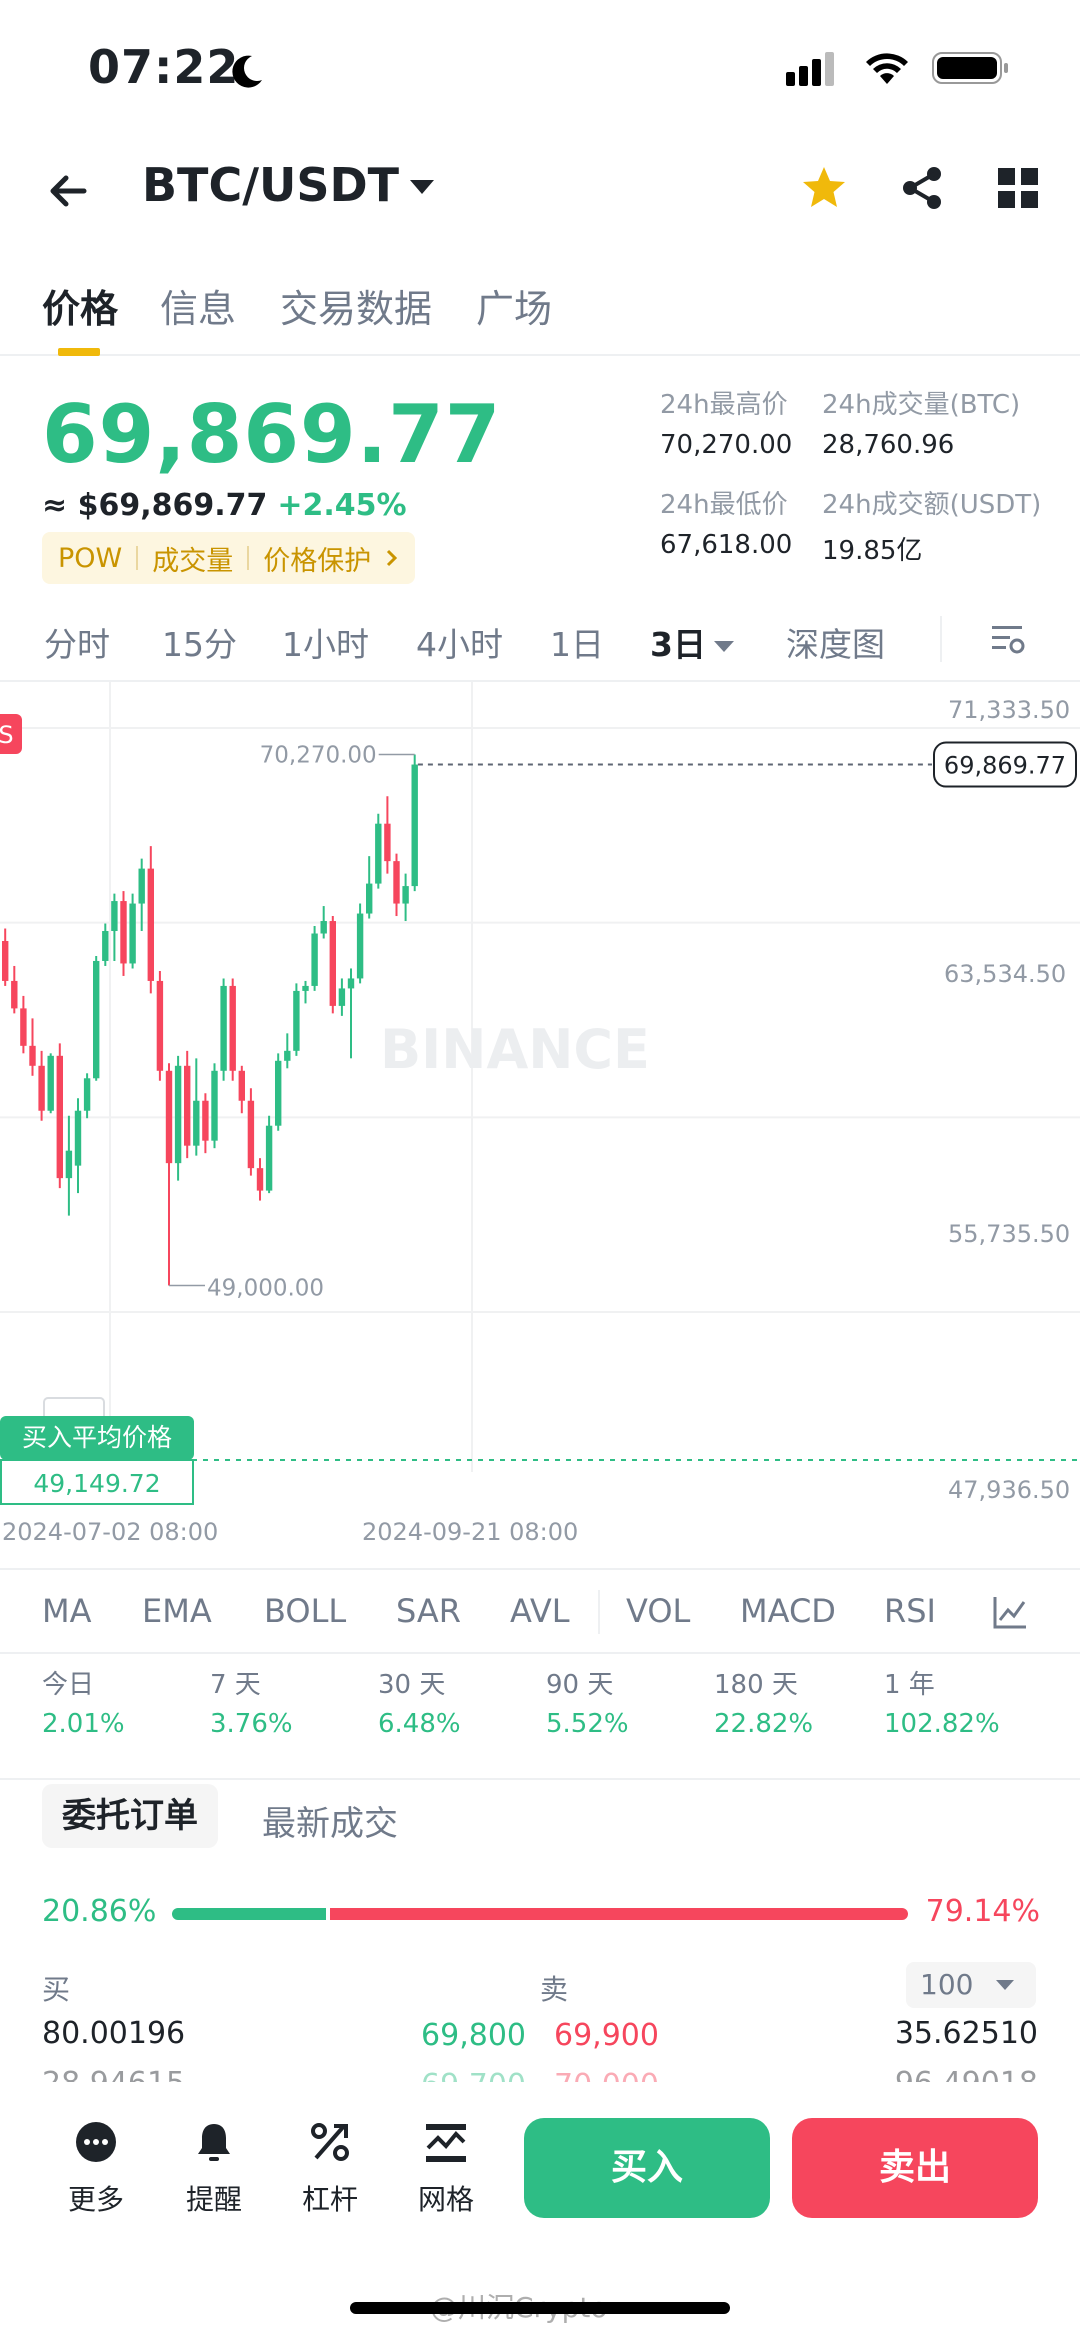  I want to click on tag-volume: 成交量, so click(193, 561).